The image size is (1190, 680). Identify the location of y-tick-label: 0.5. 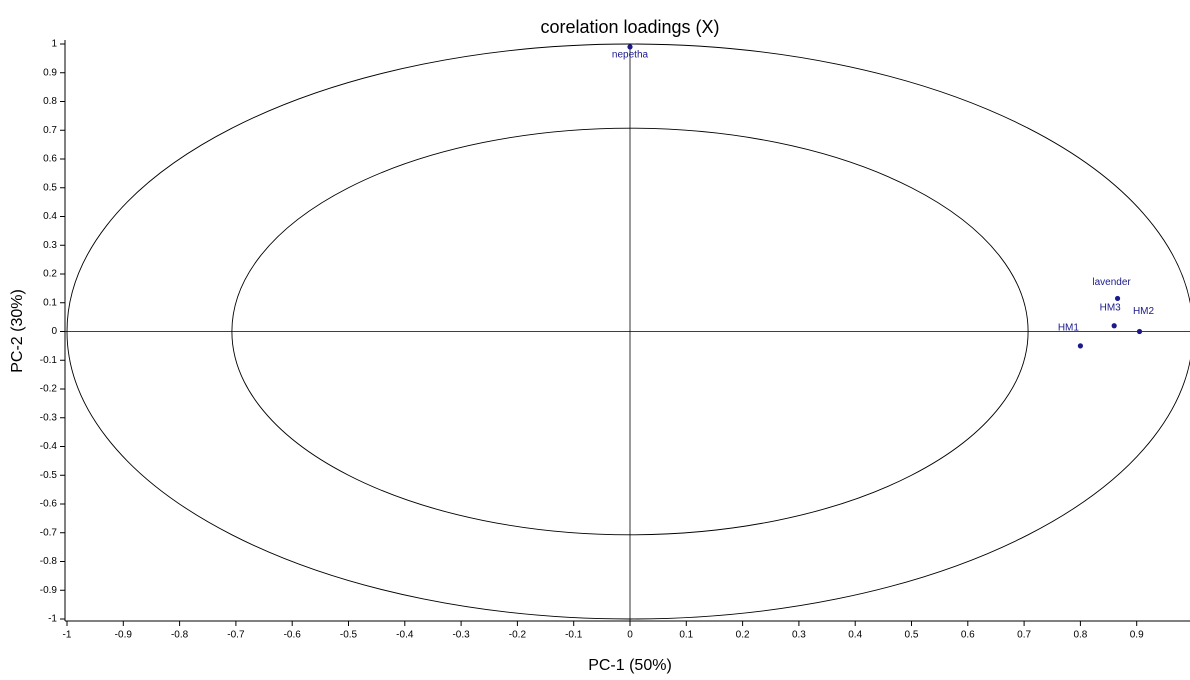
(50, 187).